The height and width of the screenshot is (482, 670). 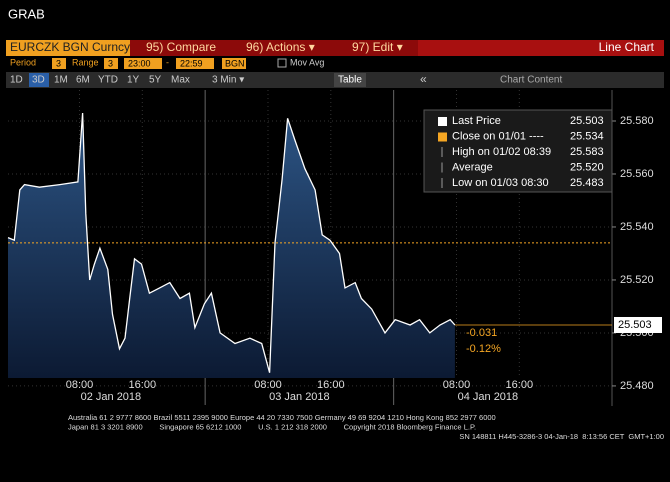 I want to click on date-label: 03 Jan 2018, so click(x=299, y=397).